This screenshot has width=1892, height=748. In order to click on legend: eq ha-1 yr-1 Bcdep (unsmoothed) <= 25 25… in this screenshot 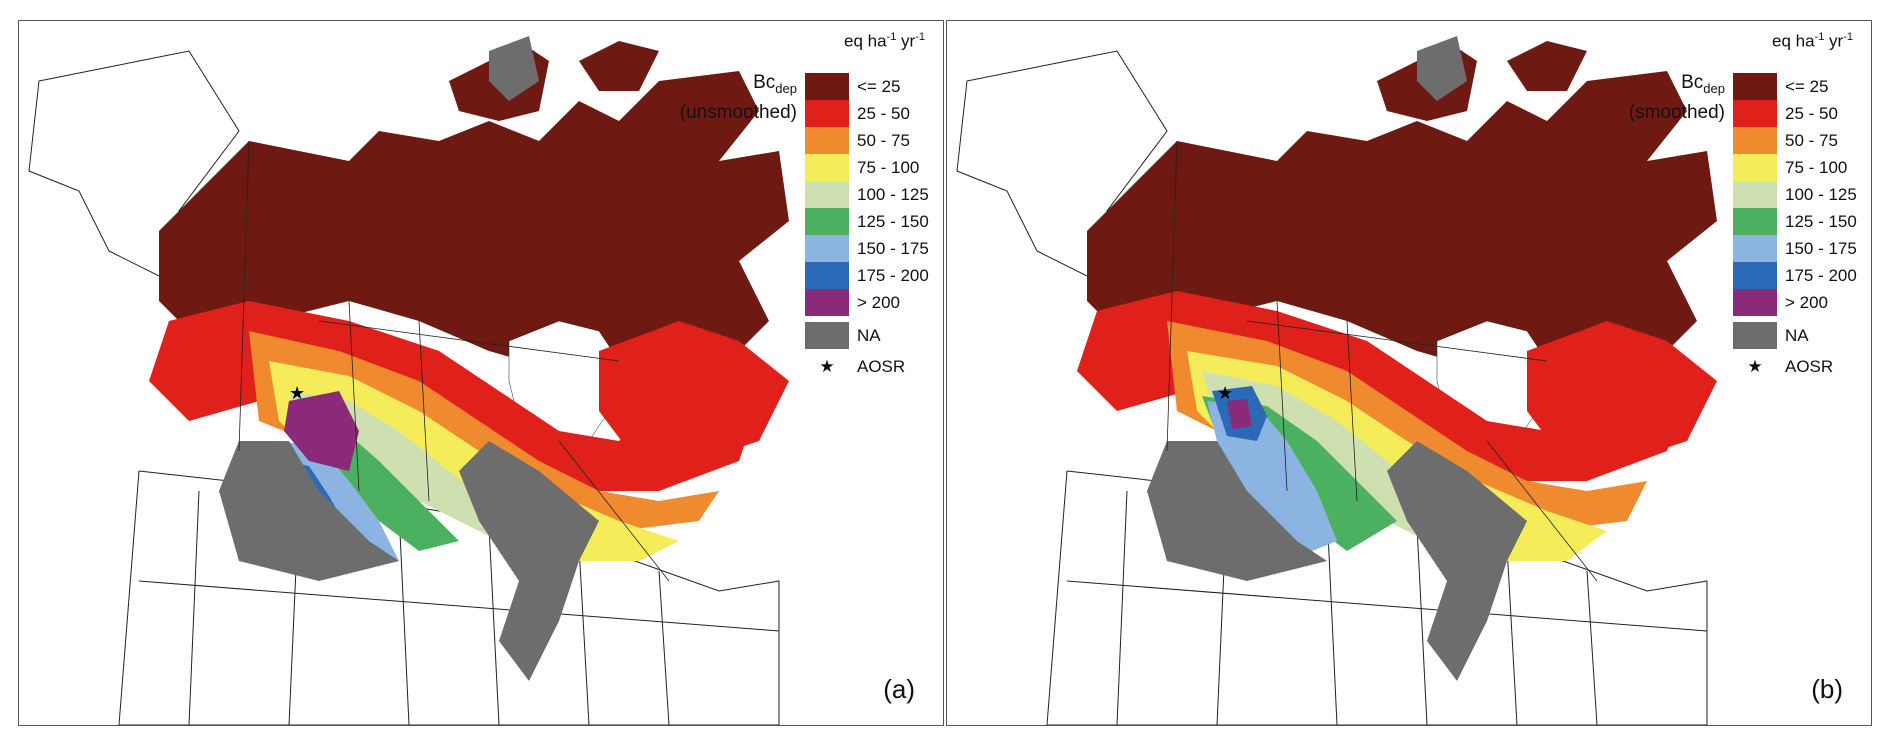, I will do `click(792, 206)`.